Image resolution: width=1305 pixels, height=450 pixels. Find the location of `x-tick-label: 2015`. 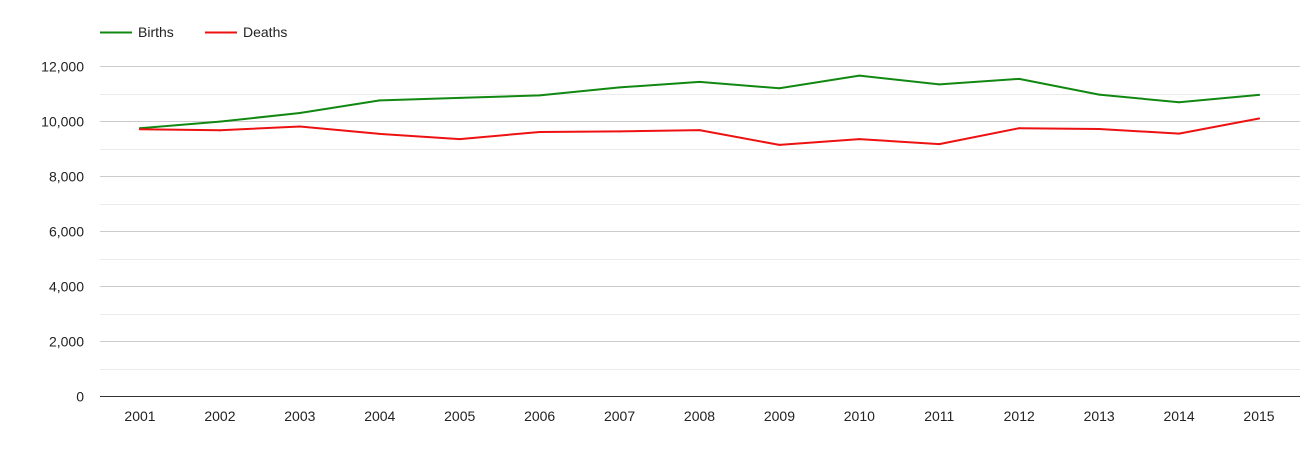

x-tick-label: 2015 is located at coordinates (1258, 416).